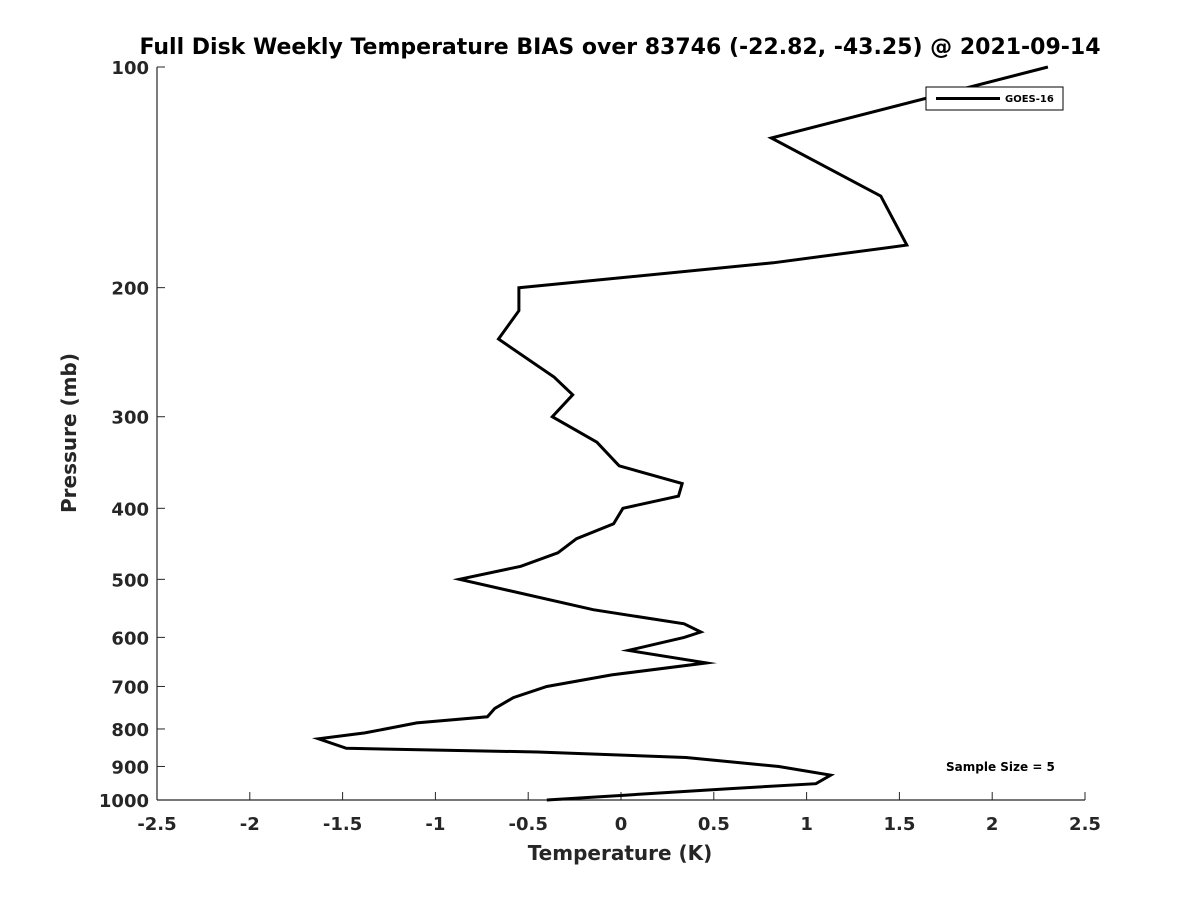  Describe the element at coordinates (994, 98) in the screenshot. I see `legend: GOES-16` at that location.